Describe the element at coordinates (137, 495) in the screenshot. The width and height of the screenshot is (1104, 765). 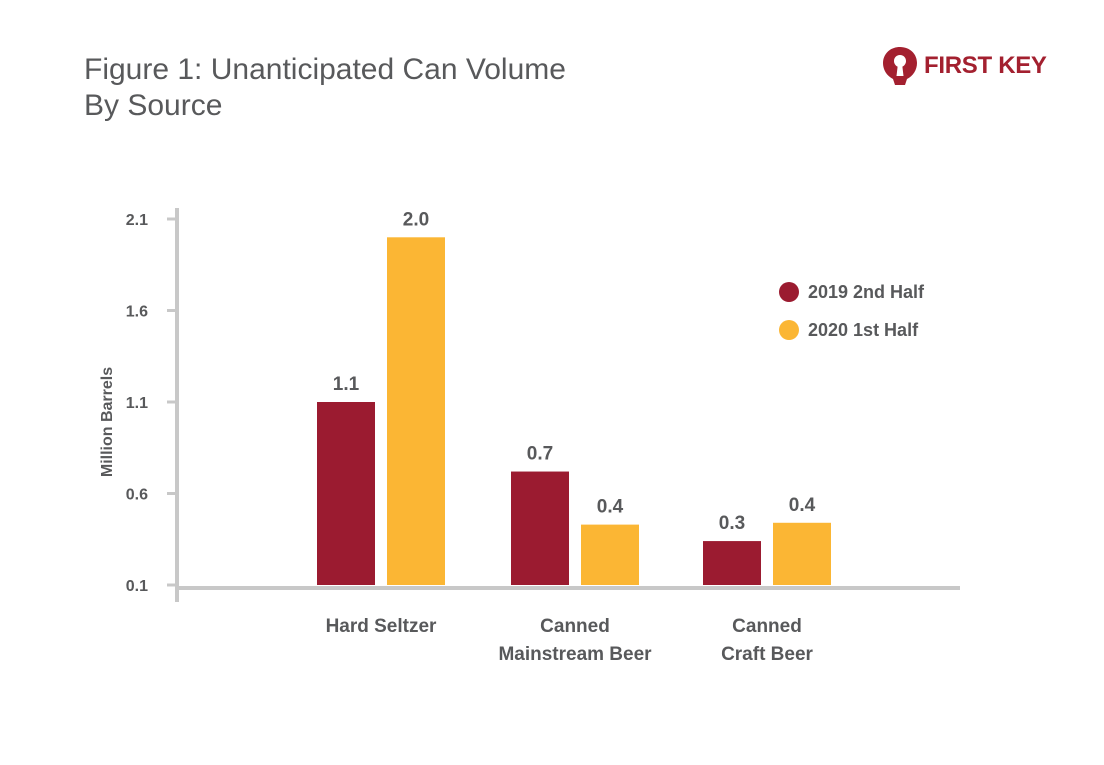
I see `y-tick-label: 0.6` at that location.